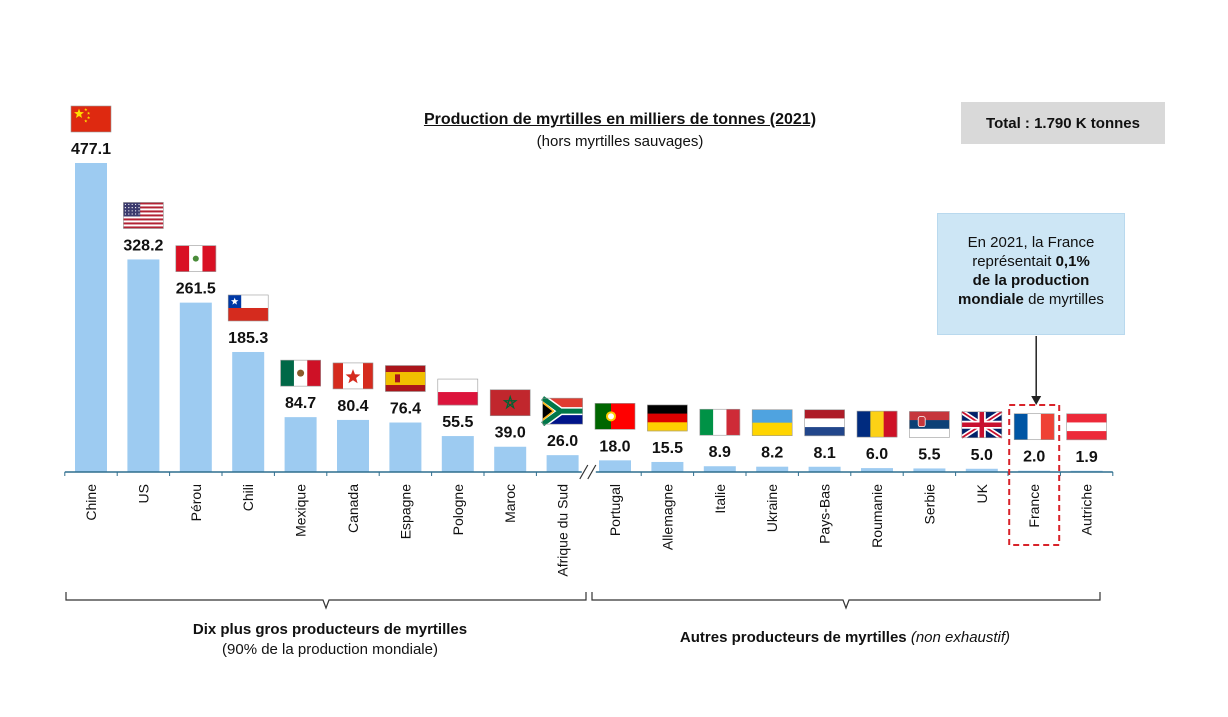 The height and width of the screenshot is (717, 1228). Describe the element at coordinates (248, 338) in the screenshot. I see `value-label-Chili: 185.3` at that location.